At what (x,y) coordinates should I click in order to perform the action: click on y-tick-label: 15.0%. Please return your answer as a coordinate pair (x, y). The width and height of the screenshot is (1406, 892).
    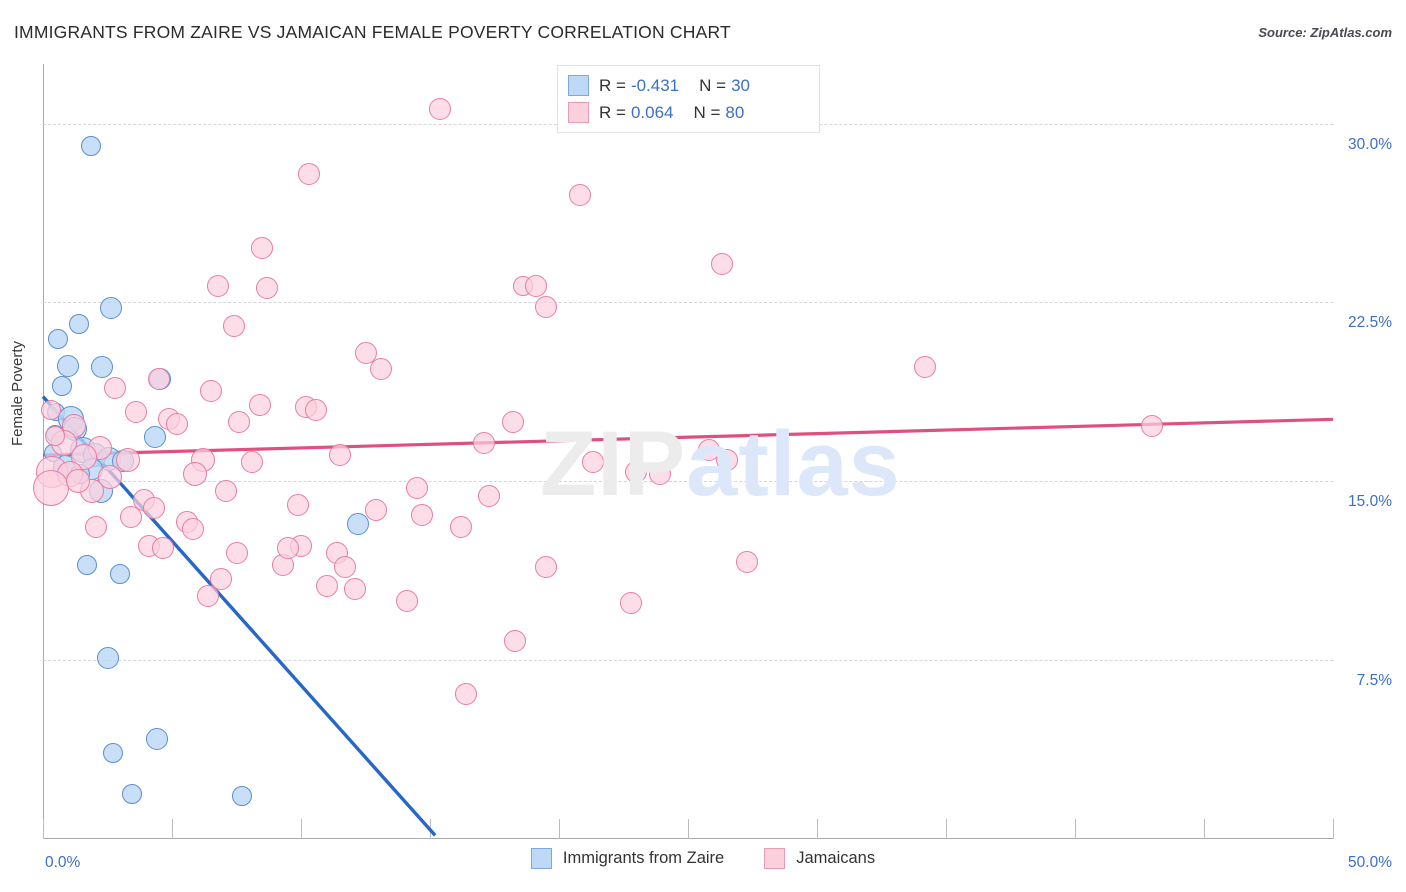
    Looking at the image, I should click on (1370, 502).